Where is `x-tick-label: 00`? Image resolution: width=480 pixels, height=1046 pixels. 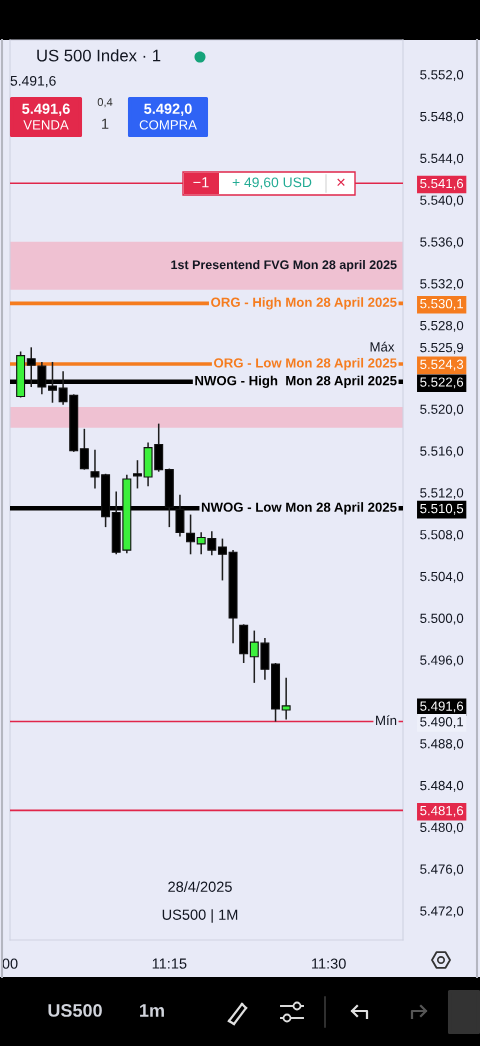 x-tick-label: 00 is located at coordinates (10, 963).